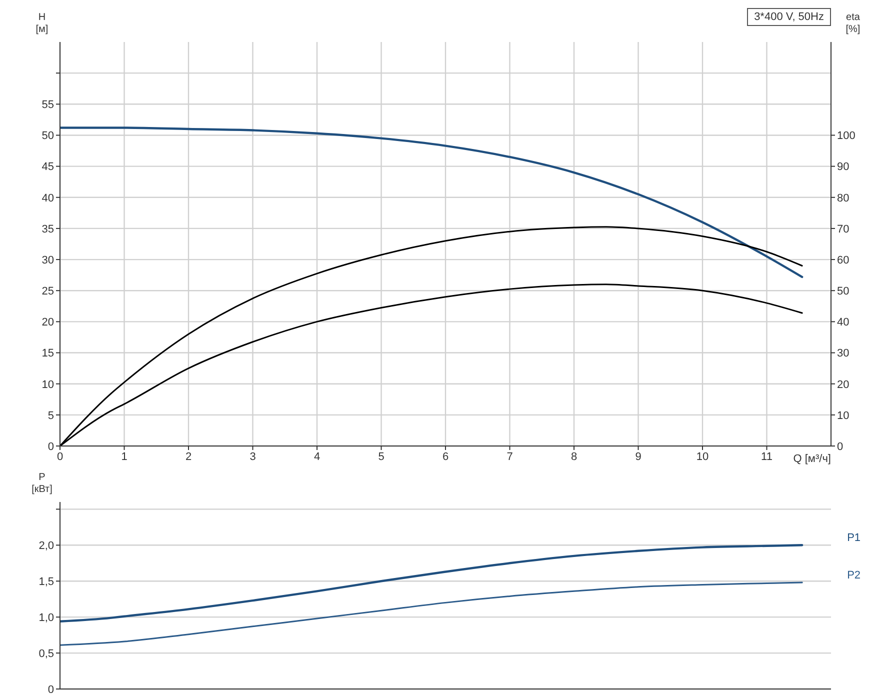 The width and height of the screenshot is (887, 700). Describe the element at coordinates (702, 456) in the screenshot. I see `x-tick-label: 10` at that location.